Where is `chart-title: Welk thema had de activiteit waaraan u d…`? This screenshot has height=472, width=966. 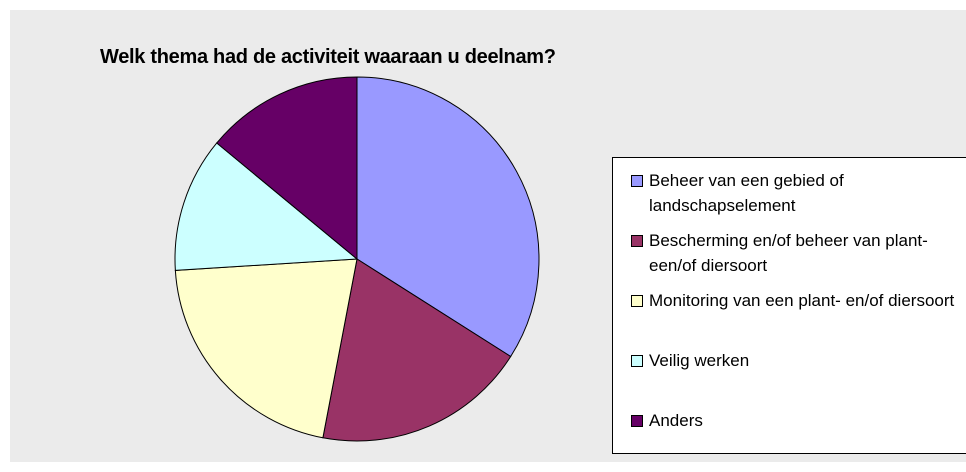
chart-title: Welk thema had de activiteit waaraan u d… is located at coordinates (328, 57).